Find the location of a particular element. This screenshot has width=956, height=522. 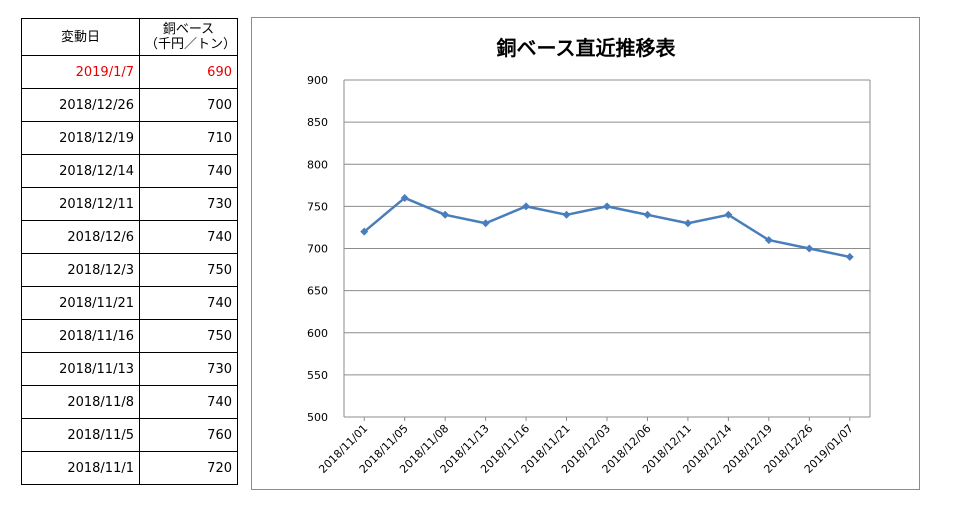

chart-series is located at coordinates (607, 227).